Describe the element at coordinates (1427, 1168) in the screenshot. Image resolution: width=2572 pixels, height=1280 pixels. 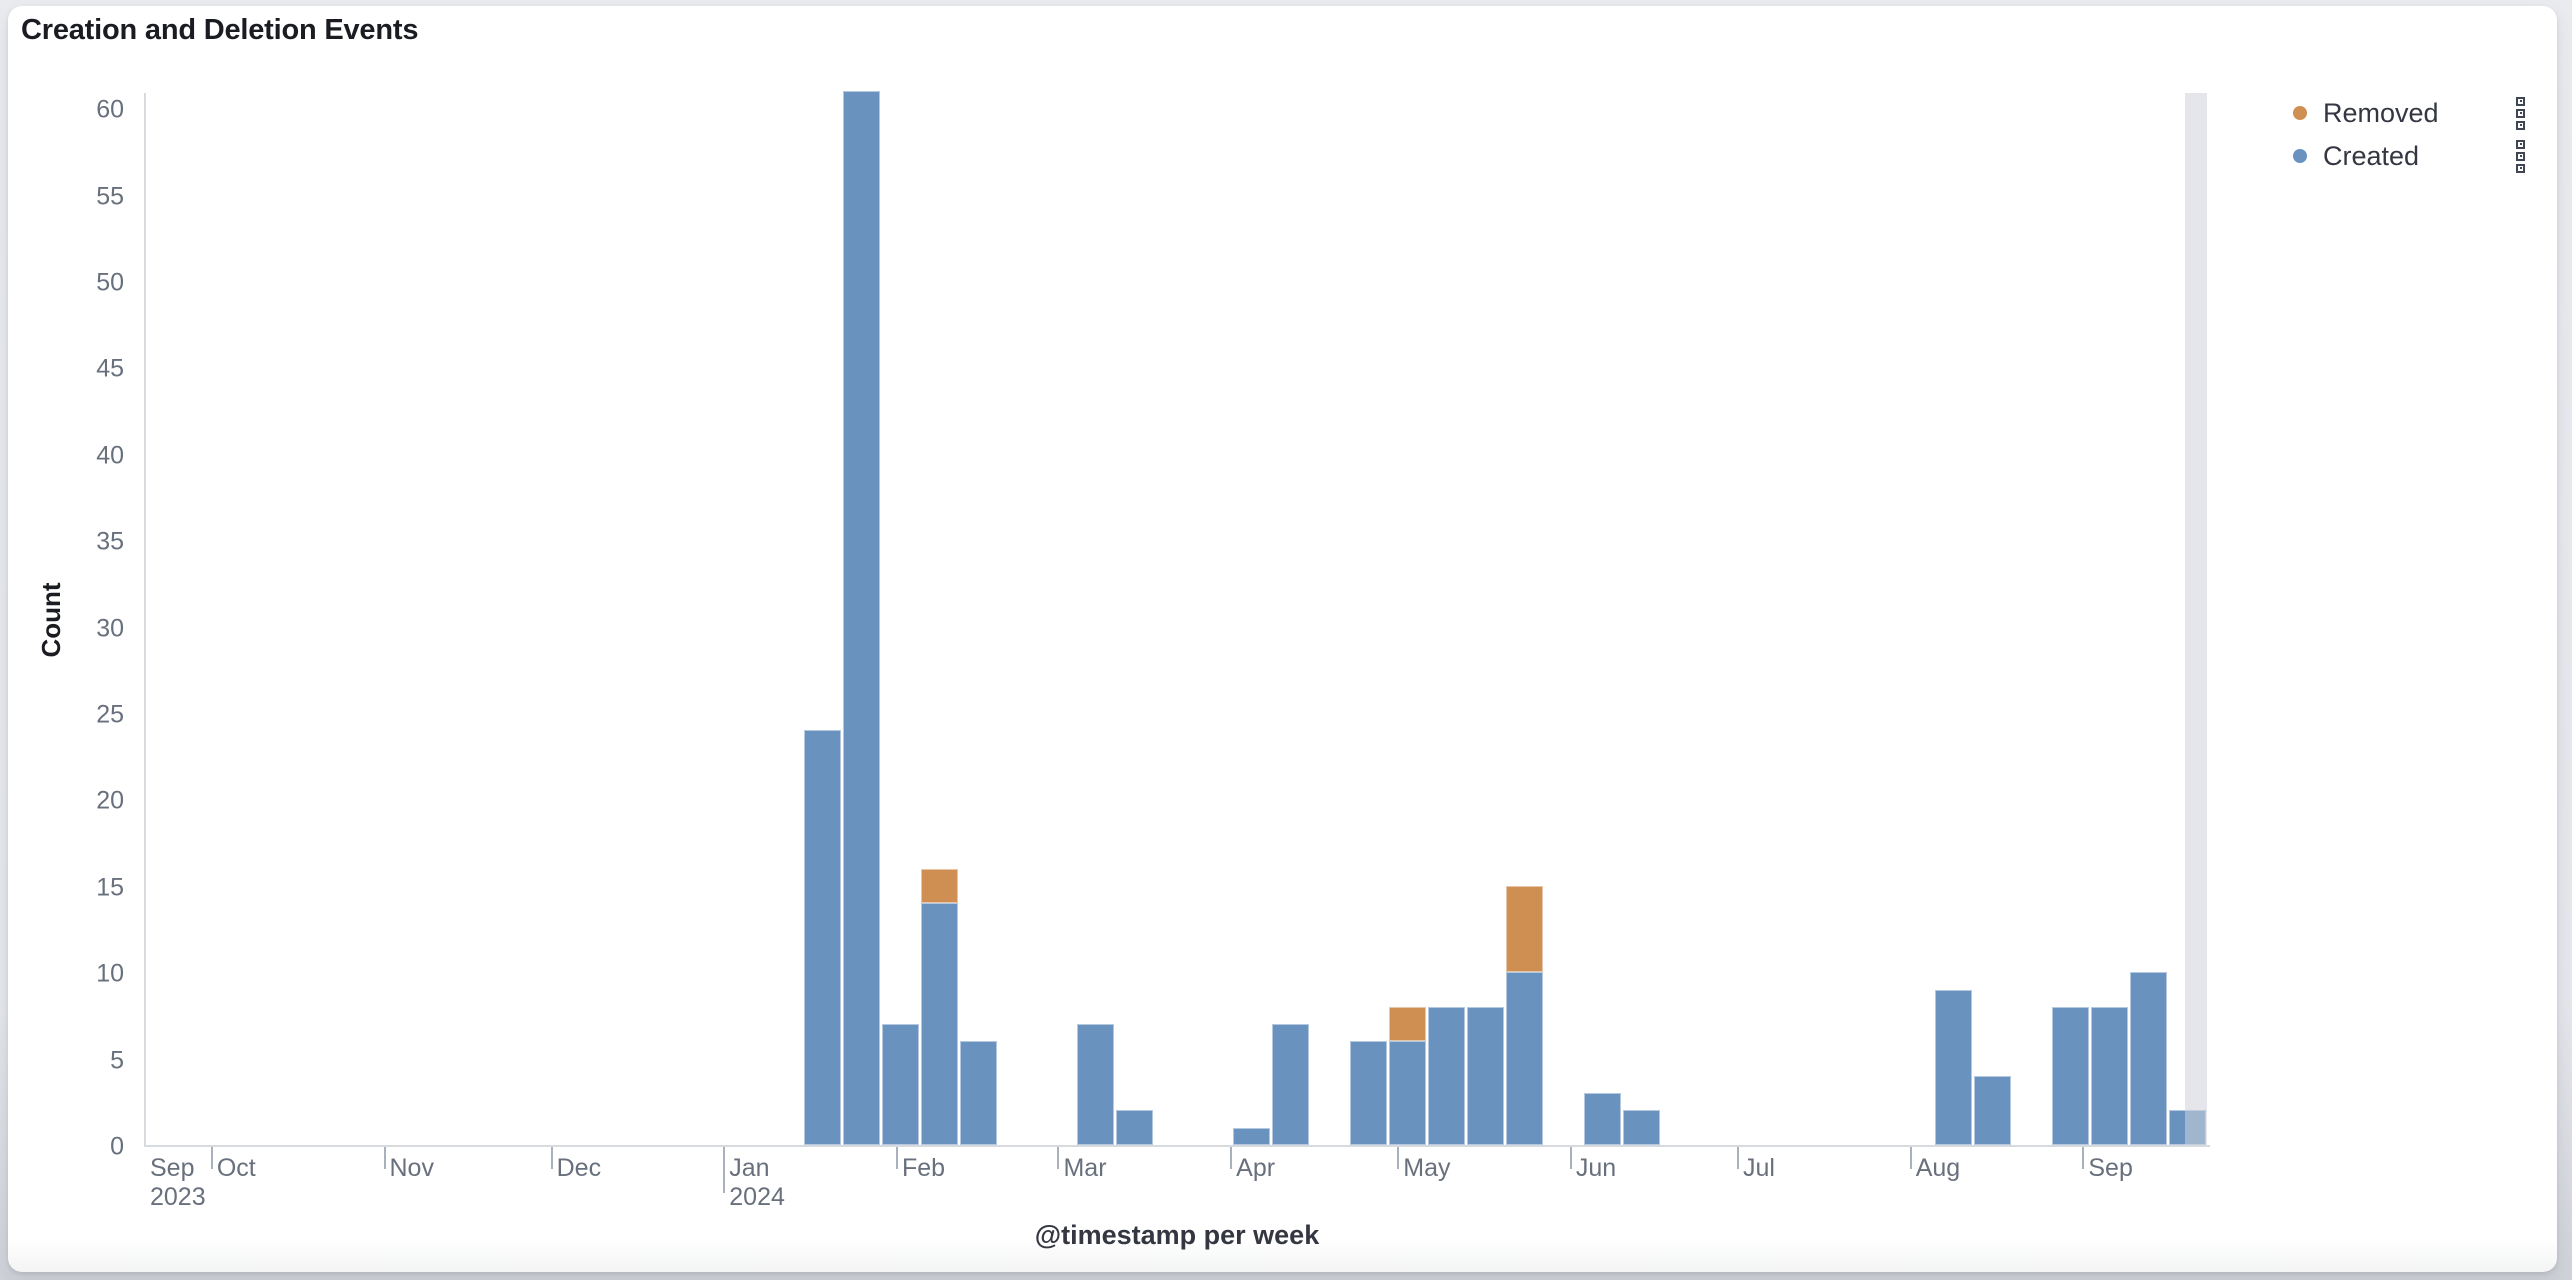
I see `x-axis-label: May` at that location.